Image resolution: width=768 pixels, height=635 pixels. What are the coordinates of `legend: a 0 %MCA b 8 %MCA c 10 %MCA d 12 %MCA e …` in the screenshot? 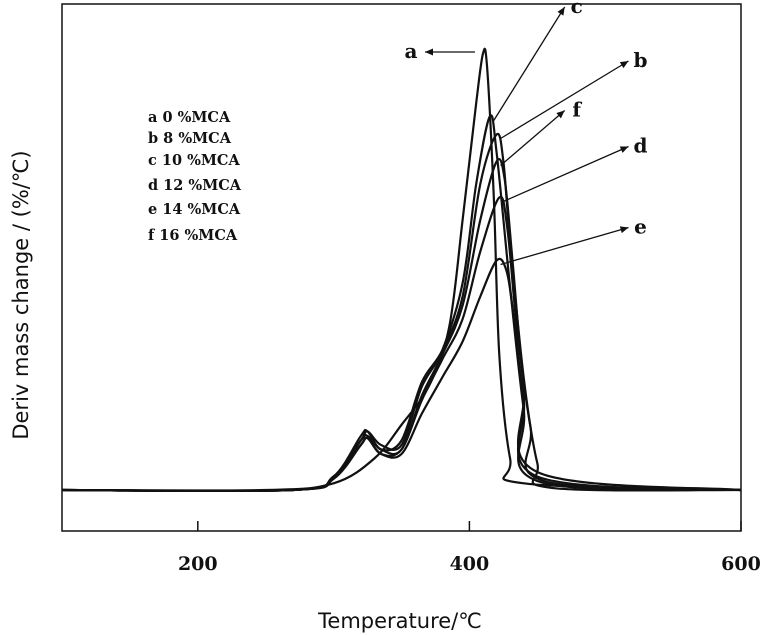 It's located at (195, 176).